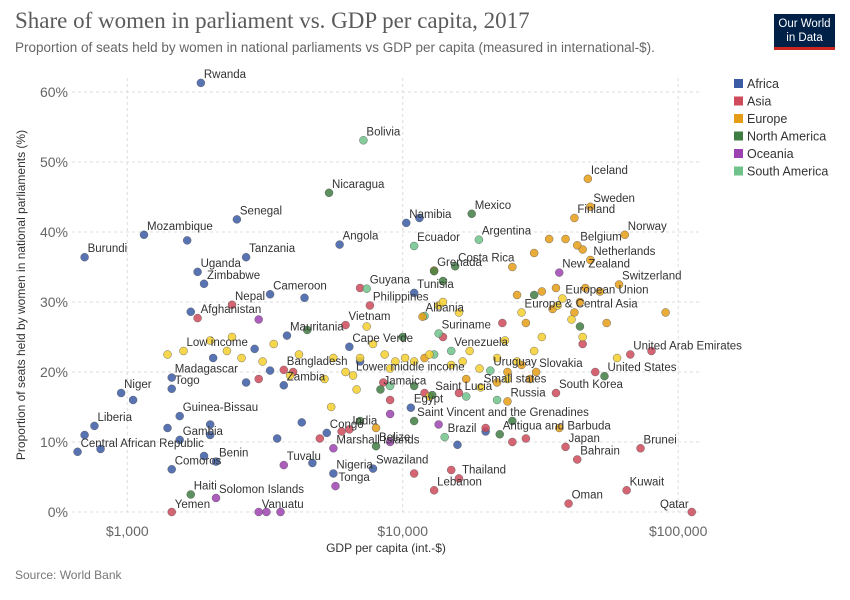  I want to click on point-label: European Union, so click(606, 291).